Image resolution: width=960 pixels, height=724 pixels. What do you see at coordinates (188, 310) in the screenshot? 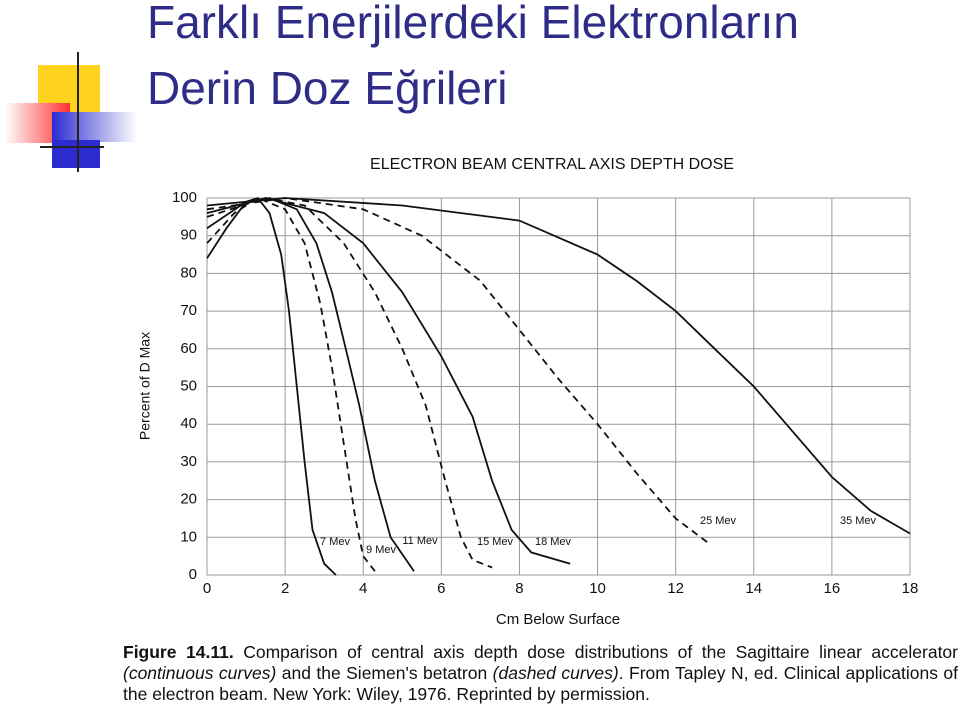
I see `y-tick-label: 70` at bounding box center [188, 310].